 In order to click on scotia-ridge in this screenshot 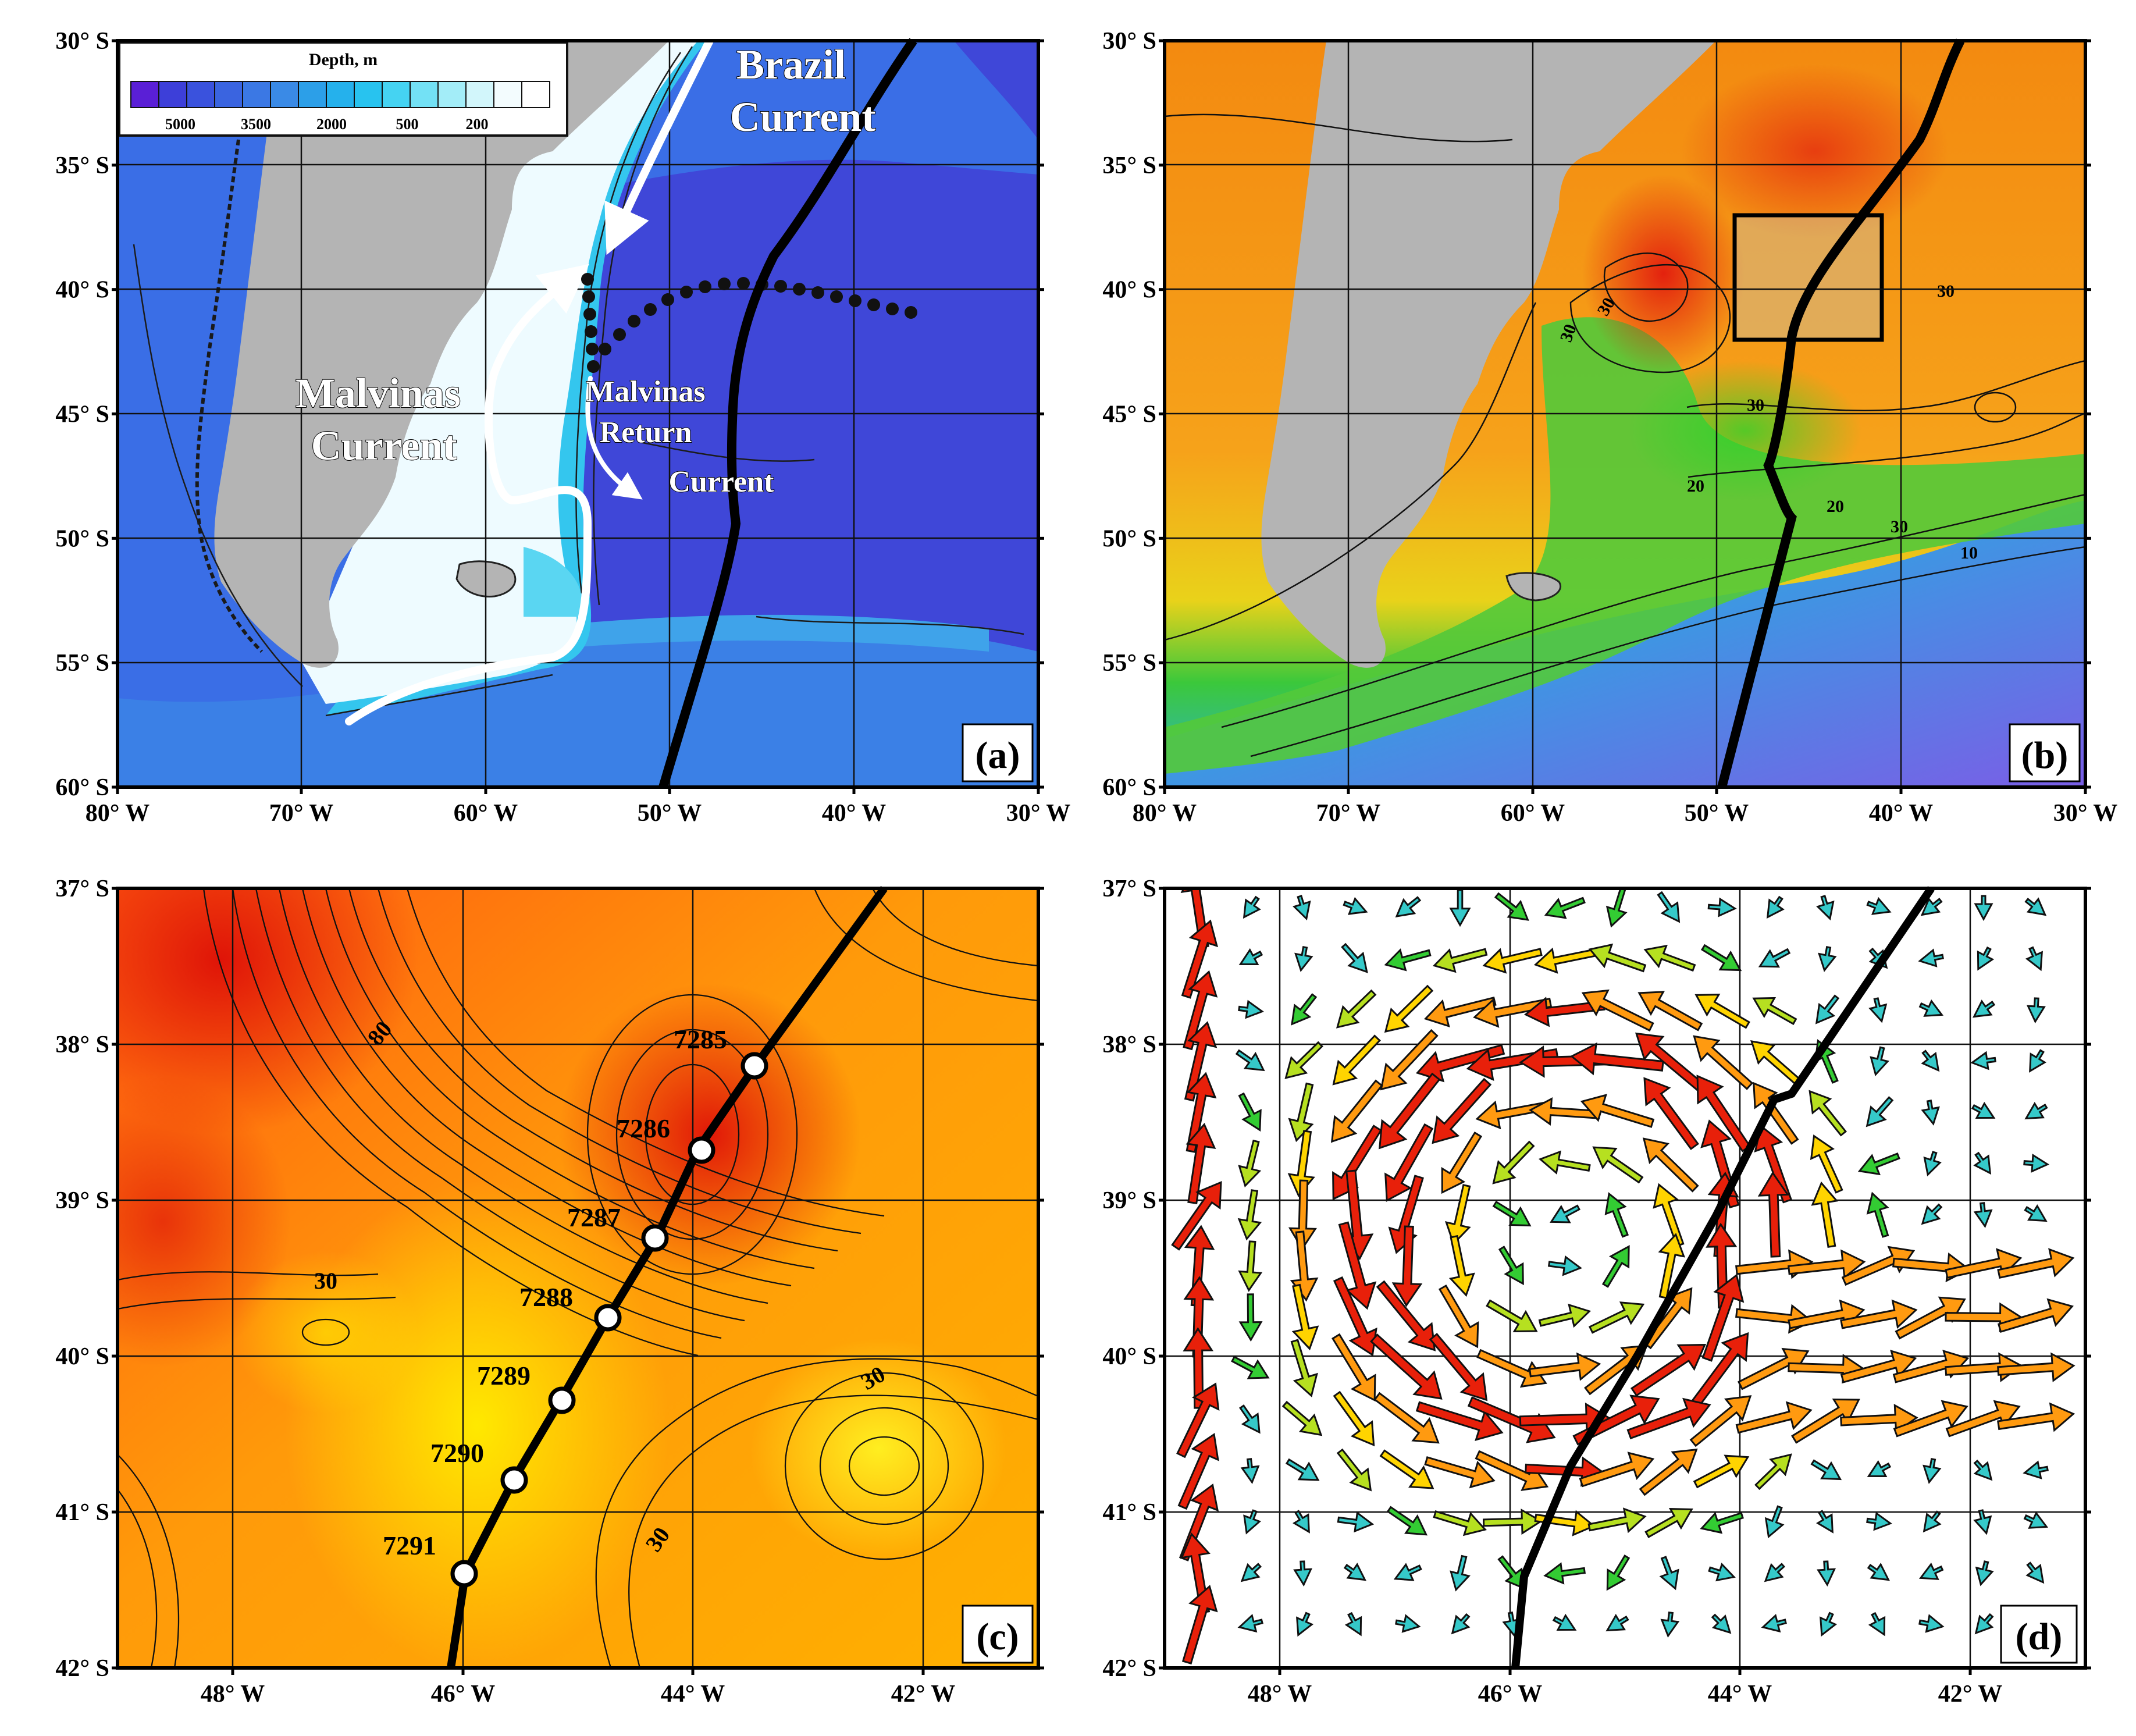, I will do `click(756, 633)`.